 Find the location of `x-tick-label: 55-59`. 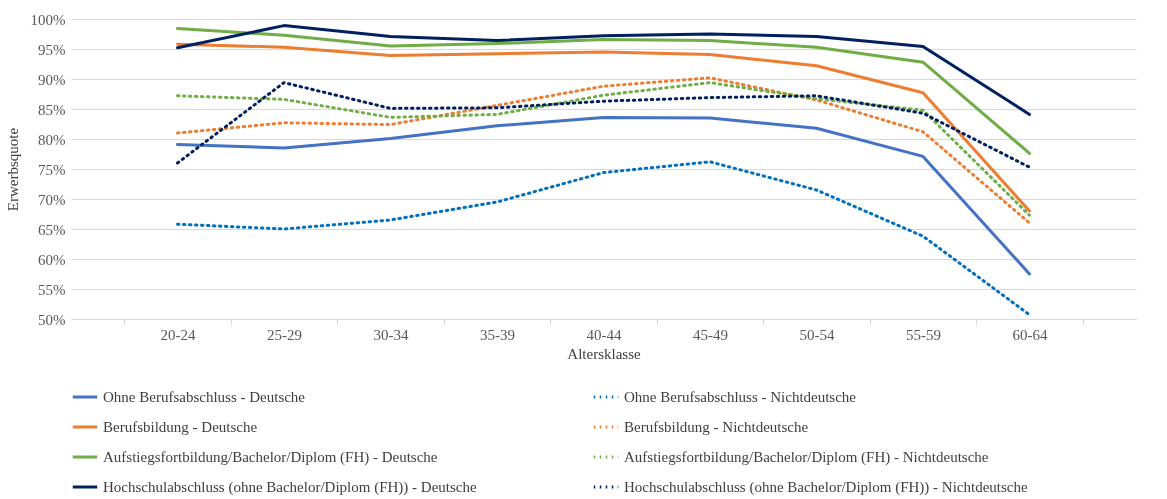

x-tick-label: 55-59 is located at coordinates (923, 334).